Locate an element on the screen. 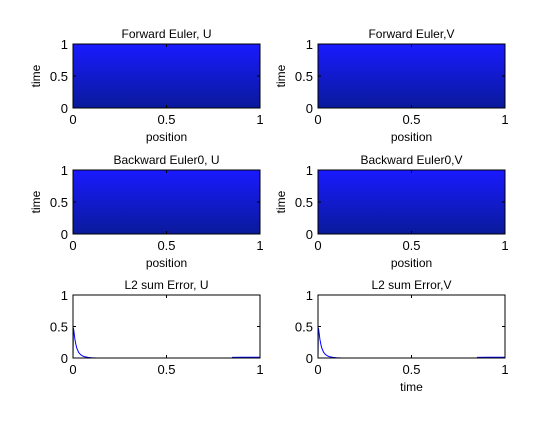 The width and height of the screenshot is (560, 425). subplot-title: Backward Euler0,V is located at coordinates (411, 160).